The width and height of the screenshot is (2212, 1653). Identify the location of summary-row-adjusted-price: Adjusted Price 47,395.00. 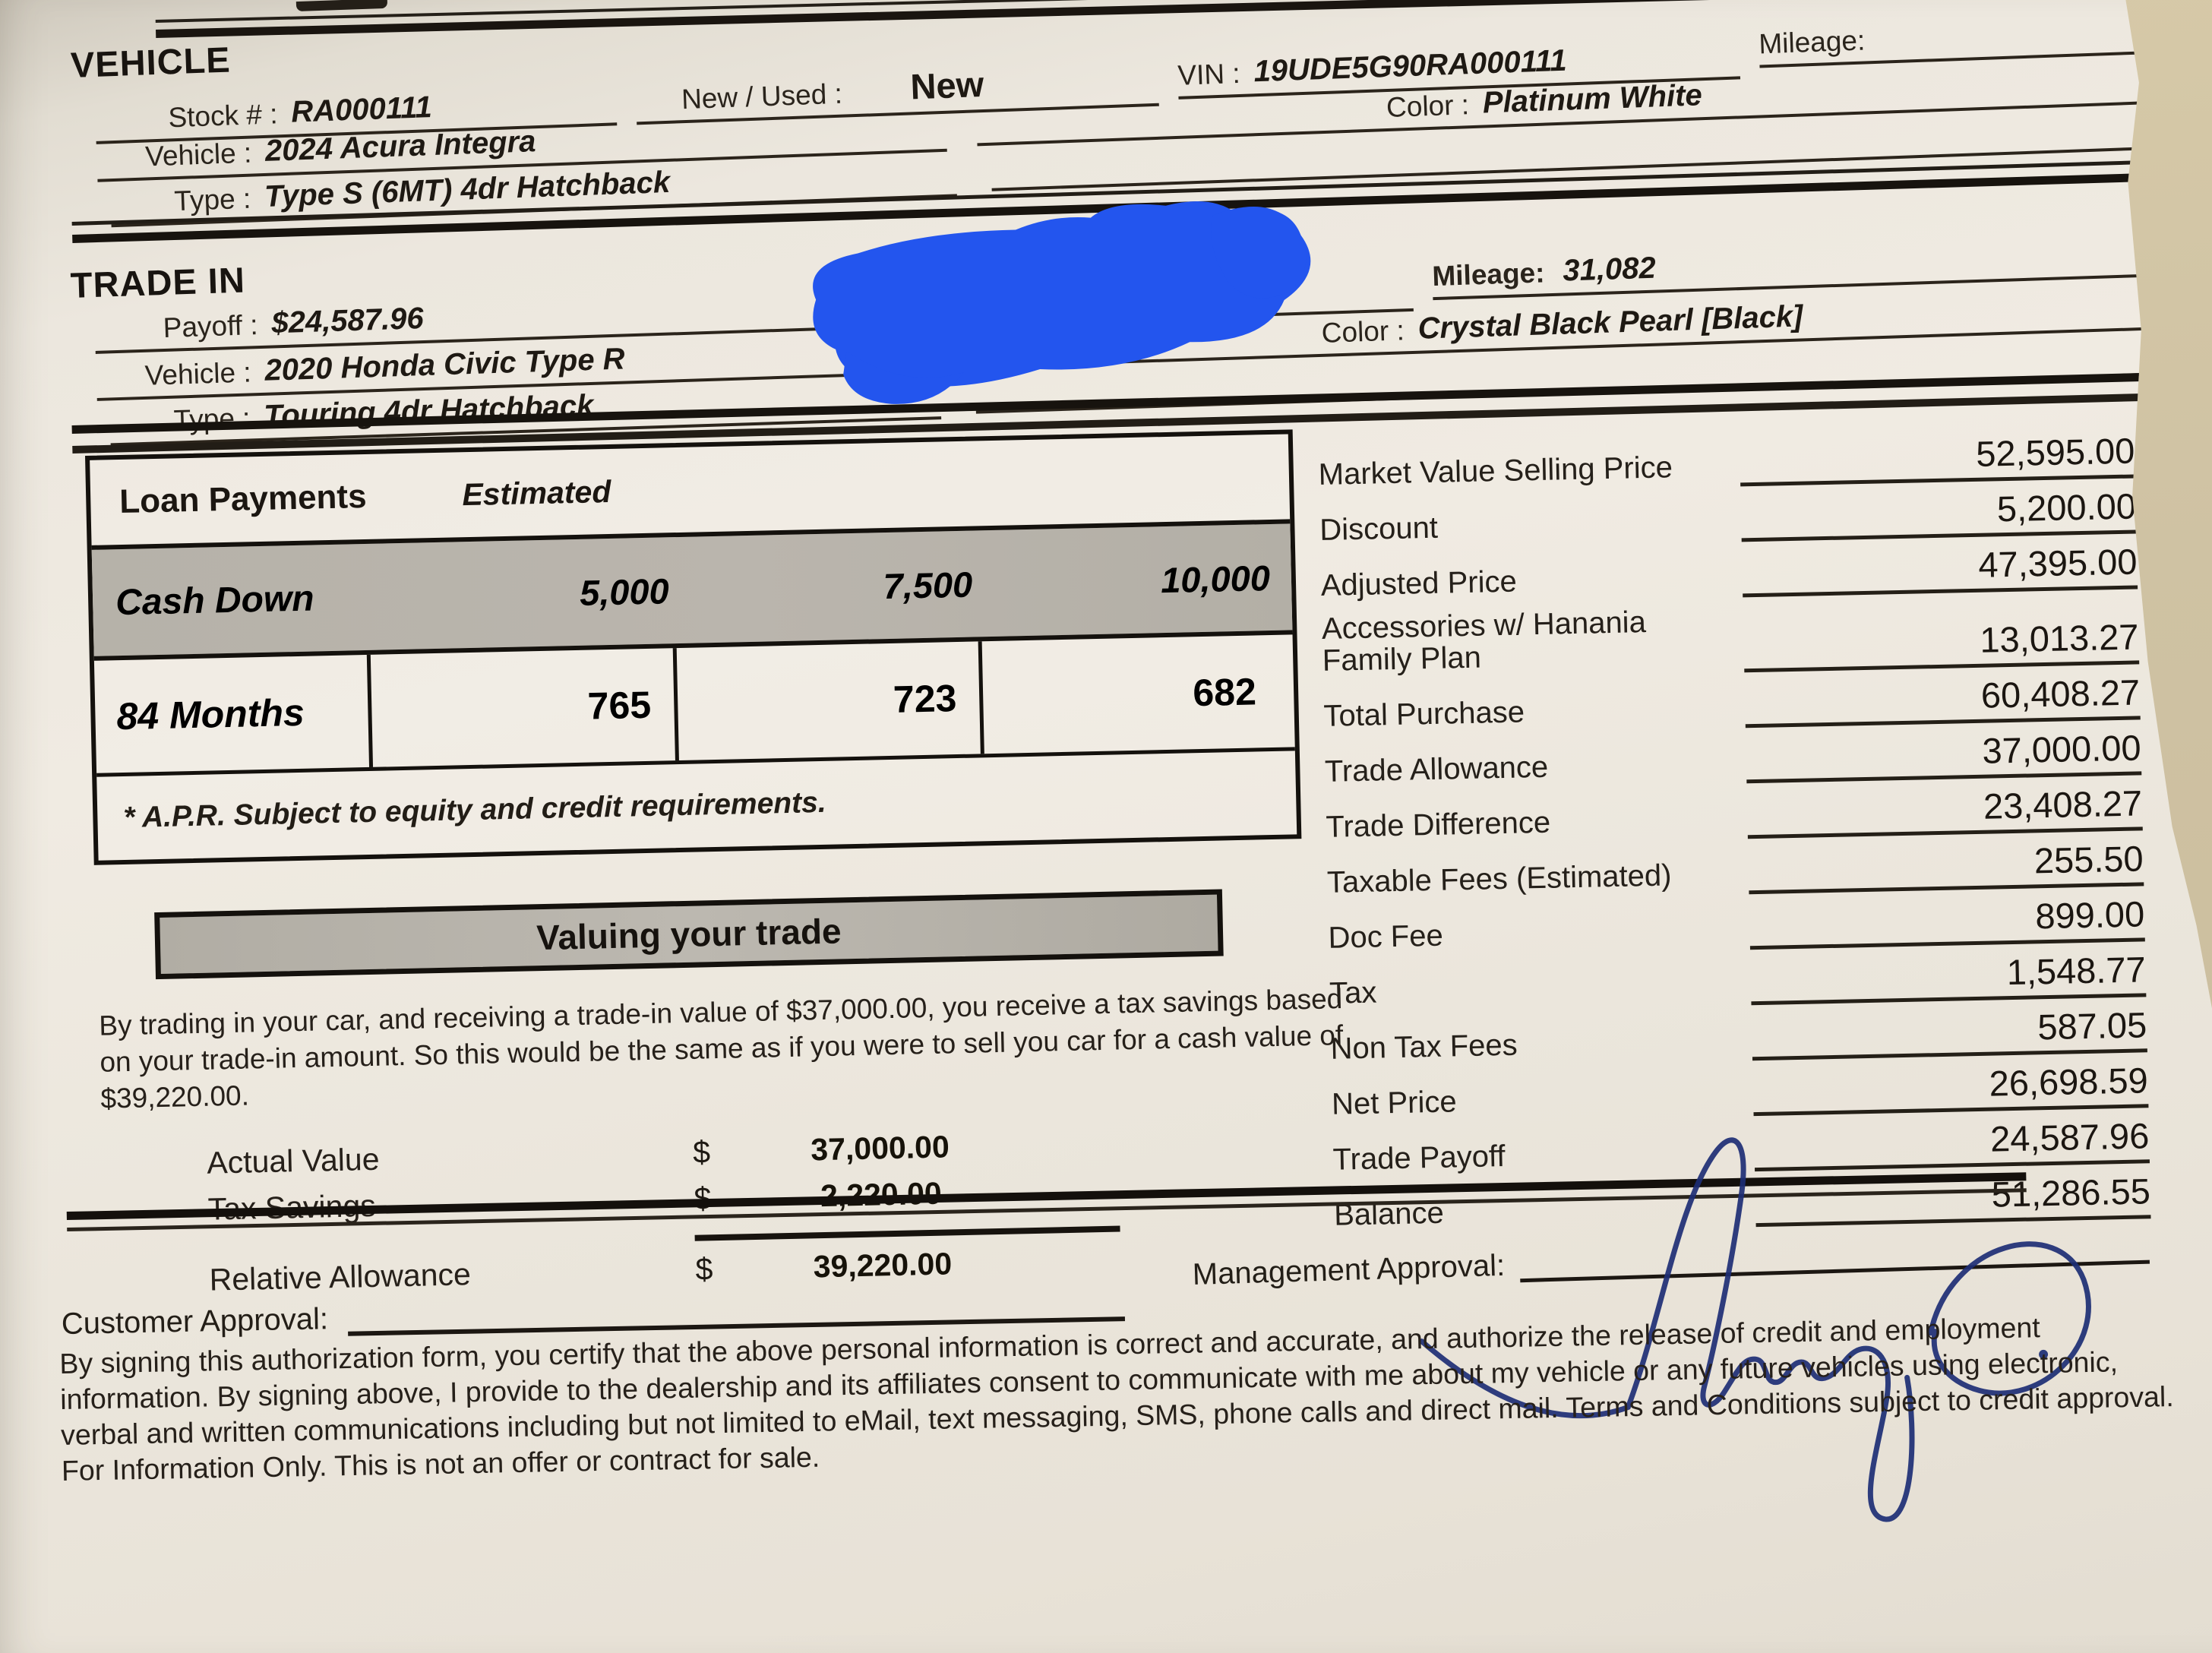
(1729, 572).